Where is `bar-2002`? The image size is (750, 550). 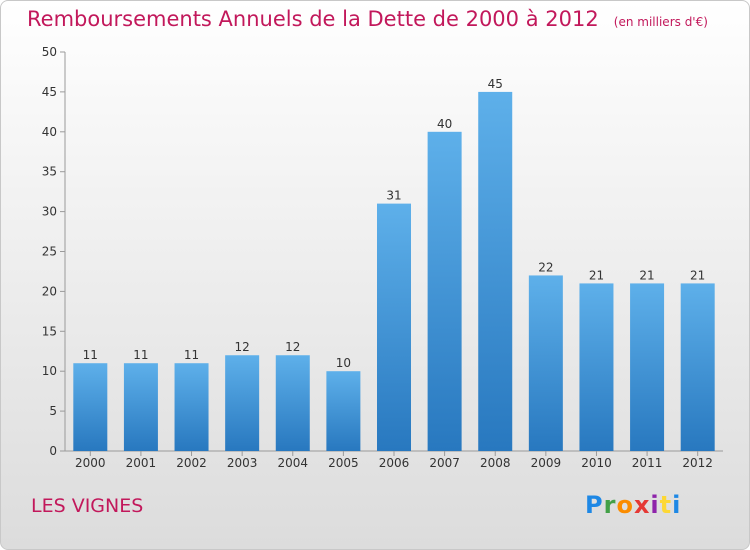
bar-2002 is located at coordinates (191, 407).